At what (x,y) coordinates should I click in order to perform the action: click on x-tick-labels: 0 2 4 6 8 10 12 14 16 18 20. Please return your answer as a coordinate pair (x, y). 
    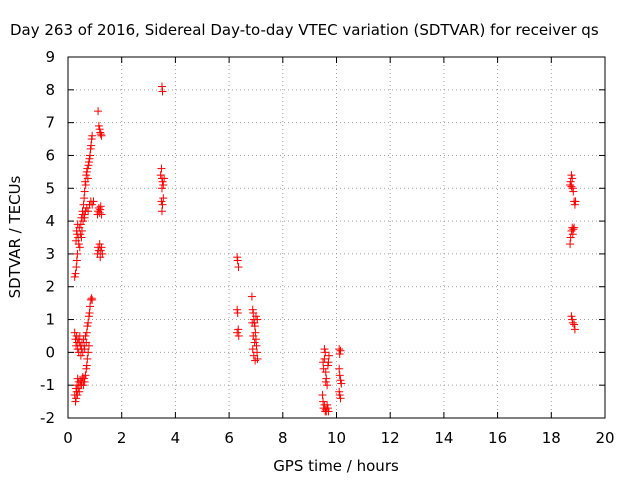
    Looking at the image, I should click on (338, 438).